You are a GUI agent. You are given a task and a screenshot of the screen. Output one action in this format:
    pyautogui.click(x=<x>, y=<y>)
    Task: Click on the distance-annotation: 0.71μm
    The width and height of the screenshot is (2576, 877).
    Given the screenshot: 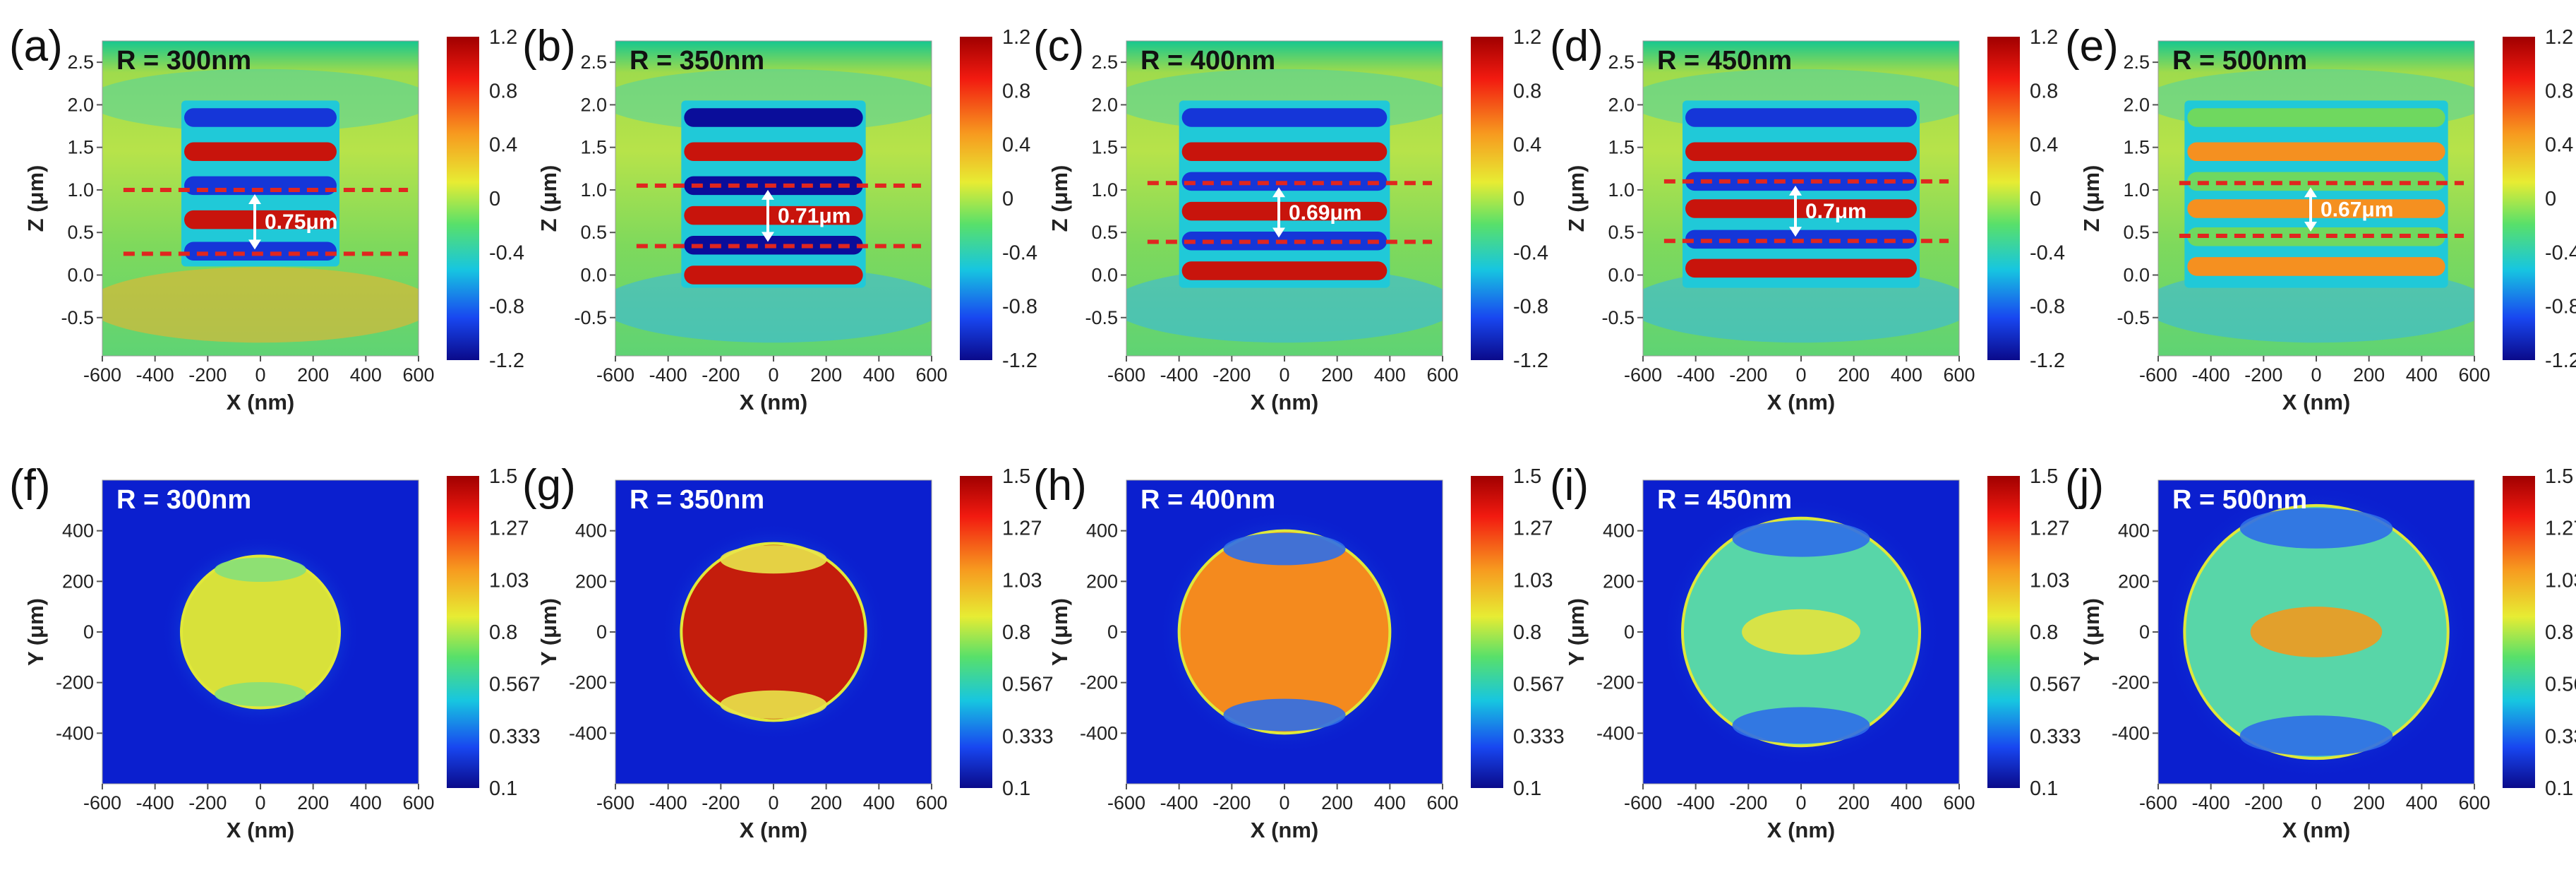 What is the action you would take?
    pyautogui.click(x=814, y=216)
    